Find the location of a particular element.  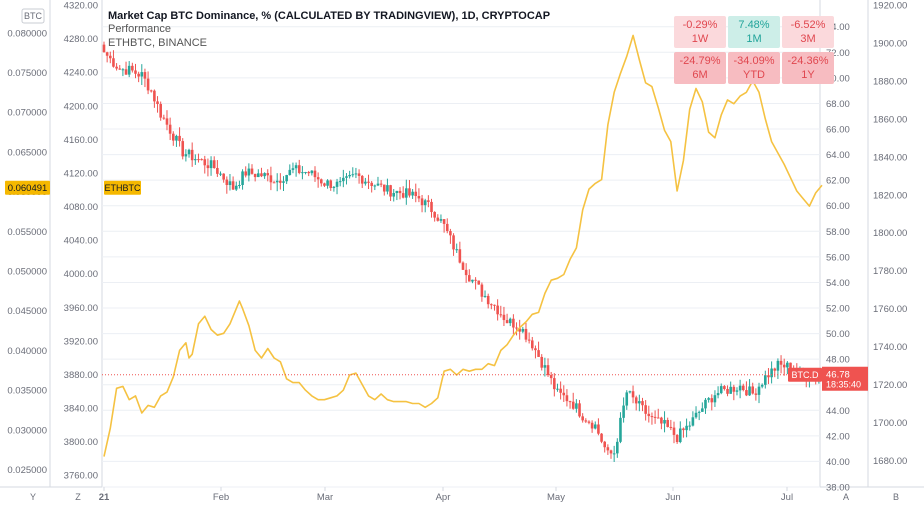

far-right-axis-tick-label: 1820.00 is located at coordinates (890, 195).